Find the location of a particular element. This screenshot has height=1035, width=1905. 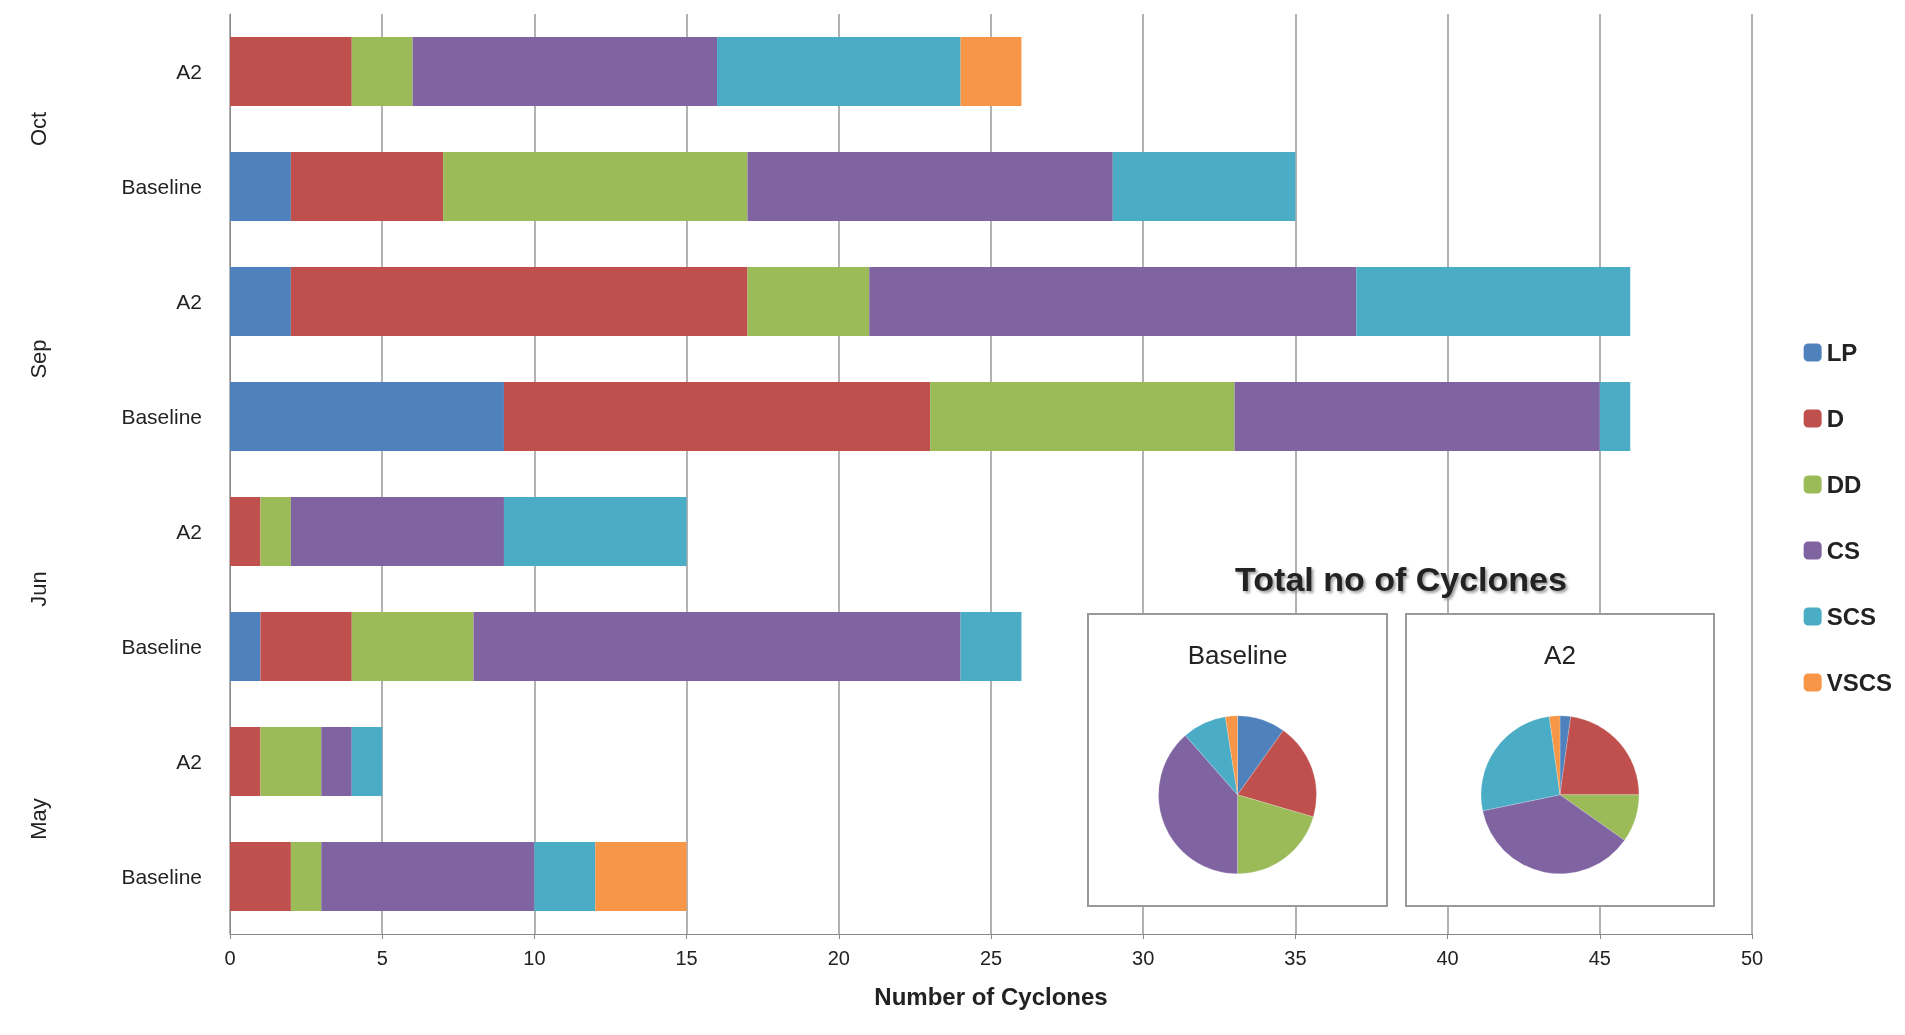

x-tick-label: 15 is located at coordinates (686, 958).